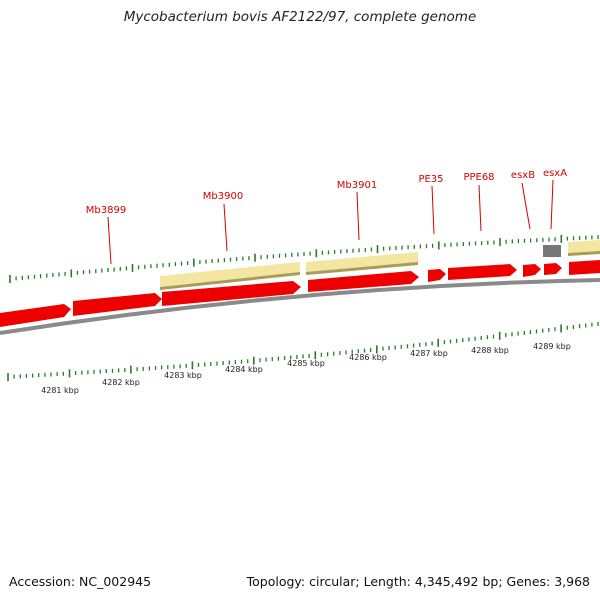  Describe the element at coordinates (106, 210) in the screenshot. I see `gene-label-mb3899: Mb3899` at that location.